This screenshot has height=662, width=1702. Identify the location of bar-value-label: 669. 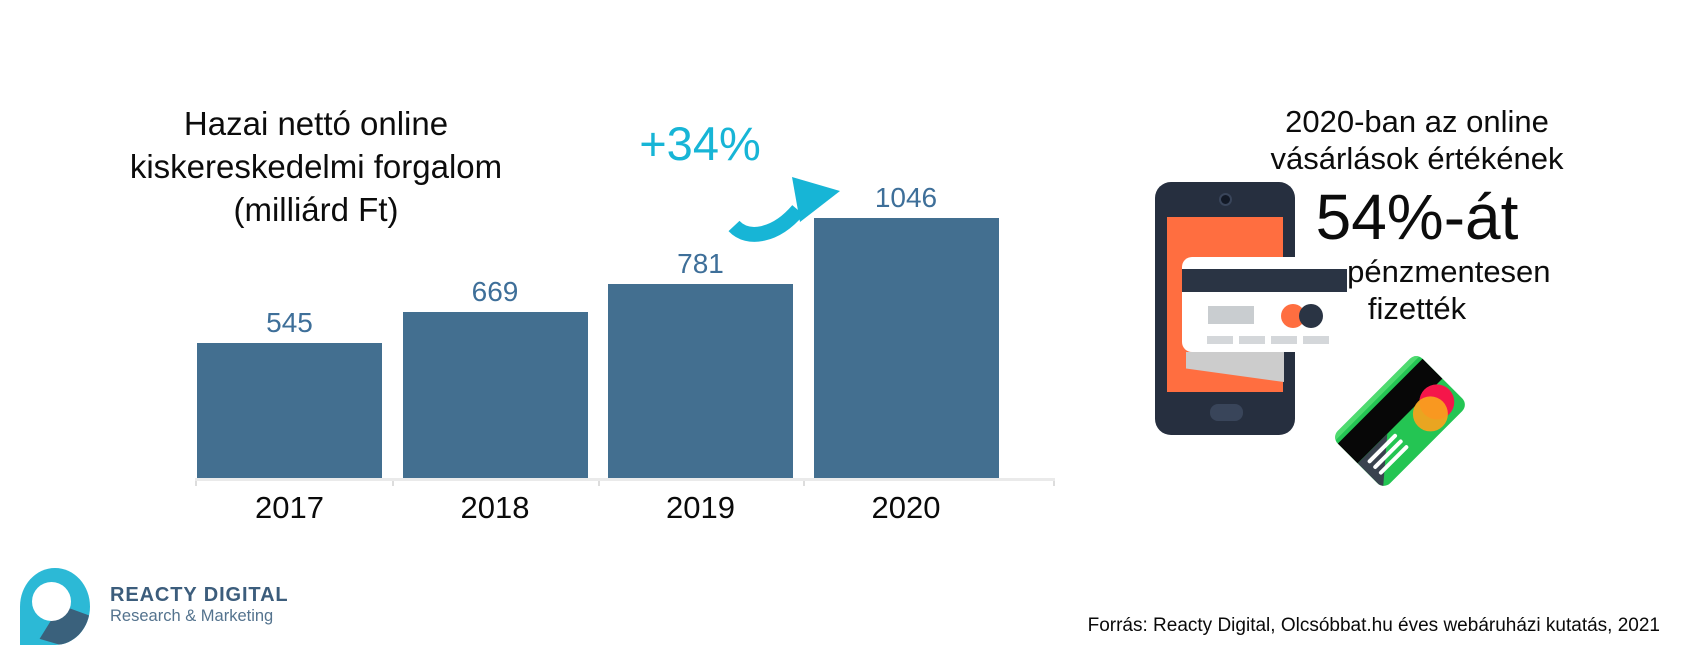
(495, 291).